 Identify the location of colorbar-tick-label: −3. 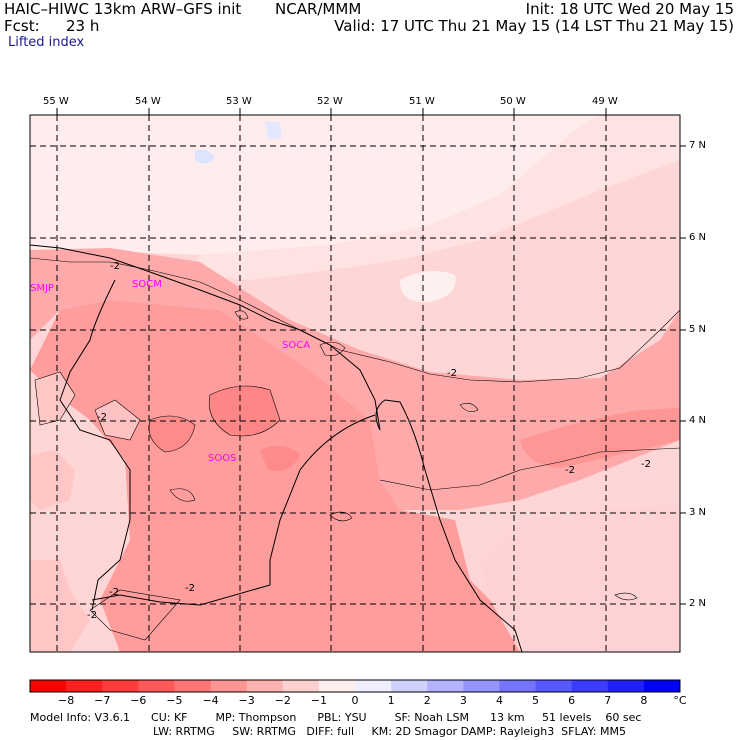
(246, 700).